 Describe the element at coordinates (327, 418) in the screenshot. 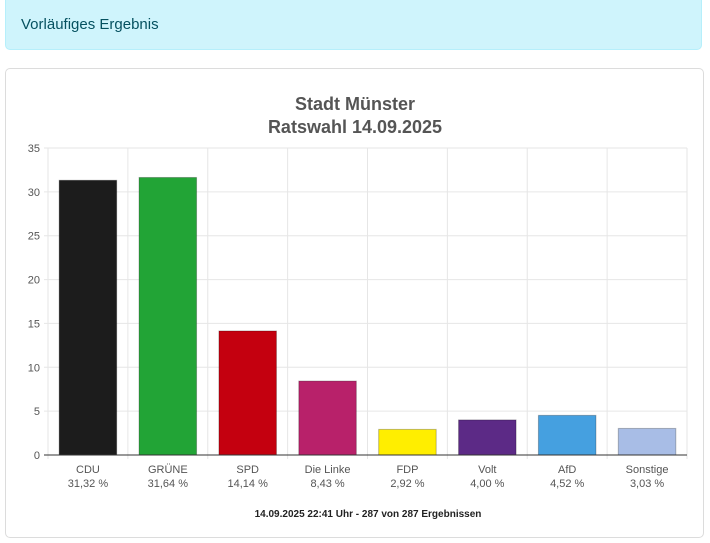

I see `bar-die-linke` at that location.